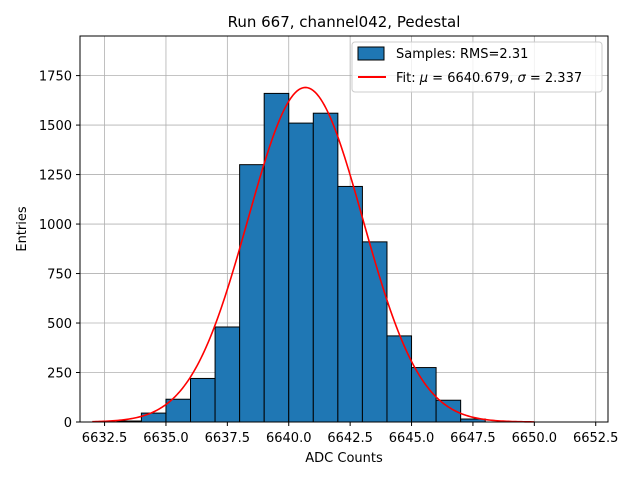 The width and height of the screenshot is (640, 480). I want to click on y-tick-label: 500, so click(59, 324).